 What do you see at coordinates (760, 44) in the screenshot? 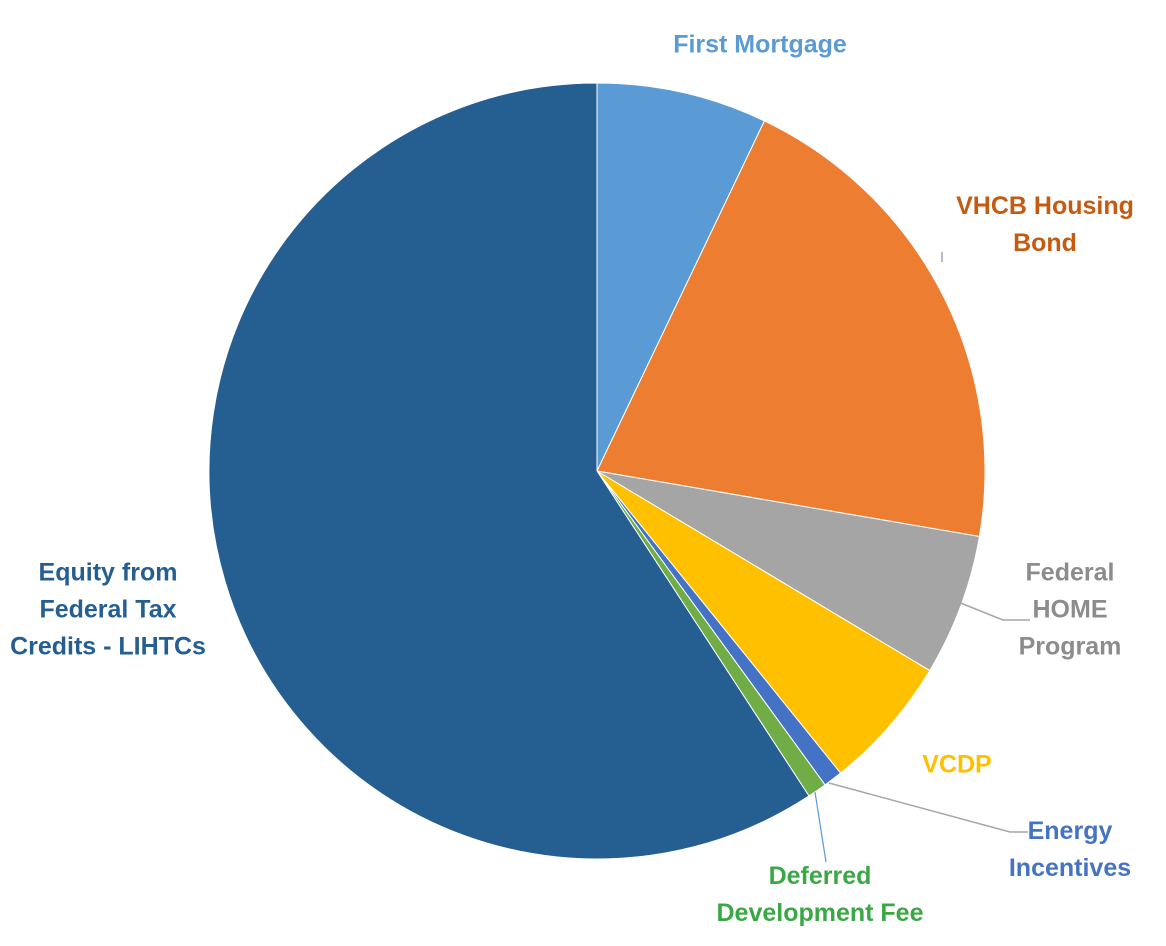
I see `slice-label: First Mortgage` at bounding box center [760, 44].